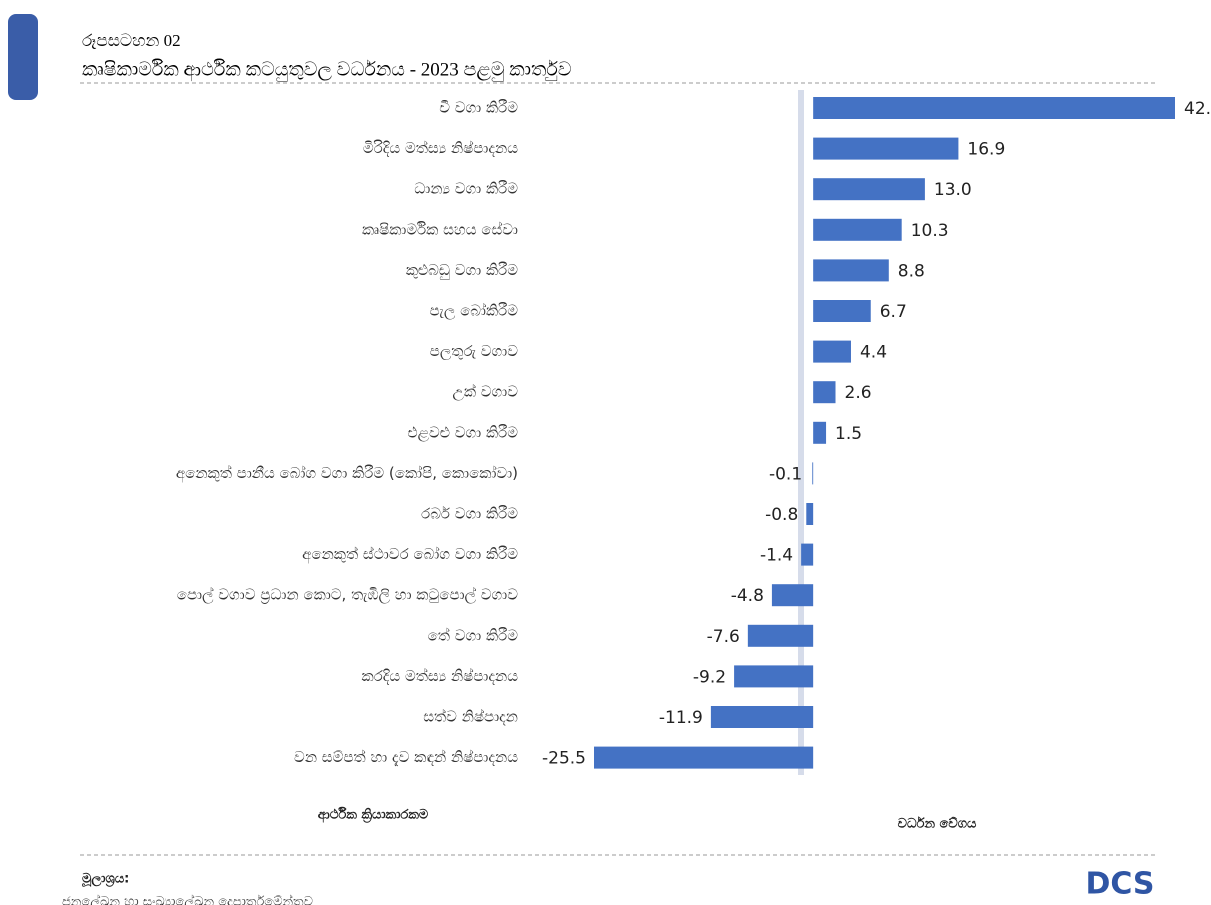 The height and width of the screenshot is (905, 1211). What do you see at coordinates (1197, 109) in the screenshot?
I see `value-label: 42.1` at bounding box center [1197, 109].